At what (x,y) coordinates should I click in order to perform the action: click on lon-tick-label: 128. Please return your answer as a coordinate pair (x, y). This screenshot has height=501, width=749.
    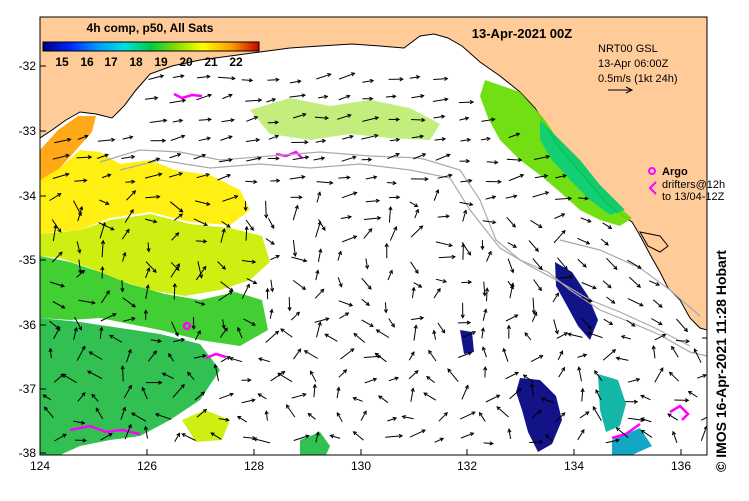
    Looking at the image, I should click on (254, 466).